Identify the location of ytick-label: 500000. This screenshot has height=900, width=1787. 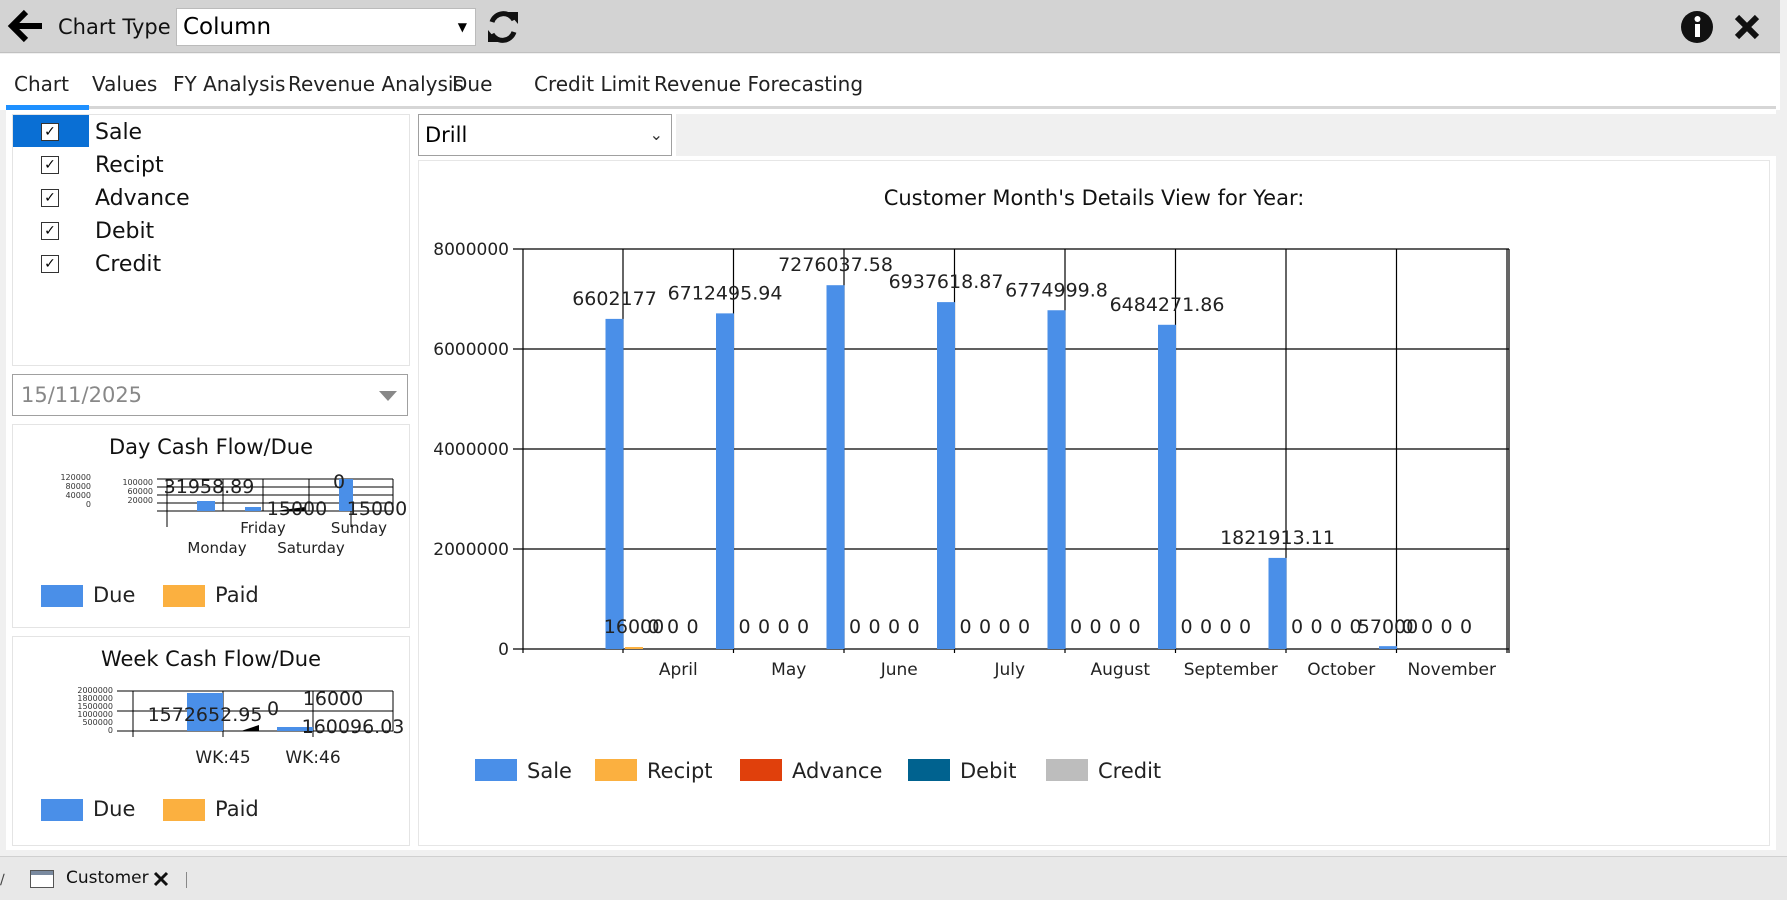
(97, 722).